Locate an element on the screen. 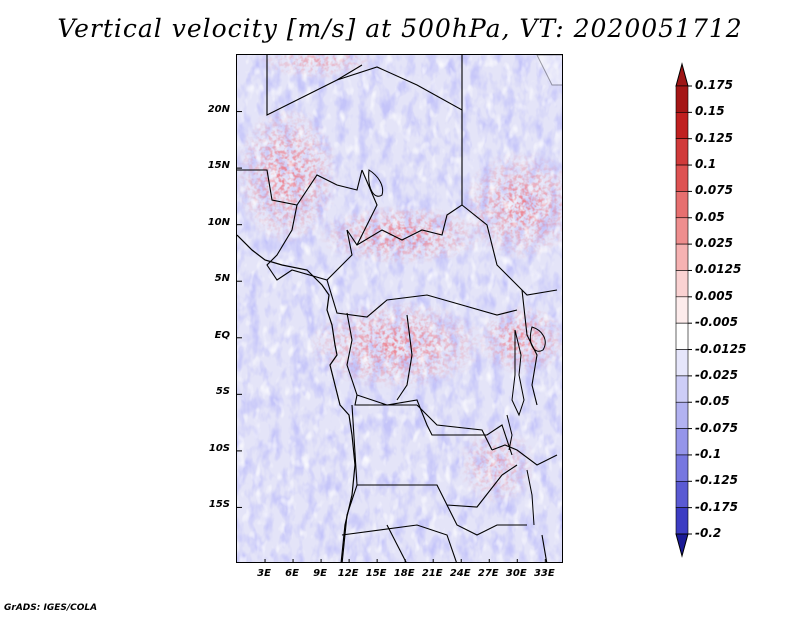  lat-tick-label: 10N is located at coordinates (218, 222).